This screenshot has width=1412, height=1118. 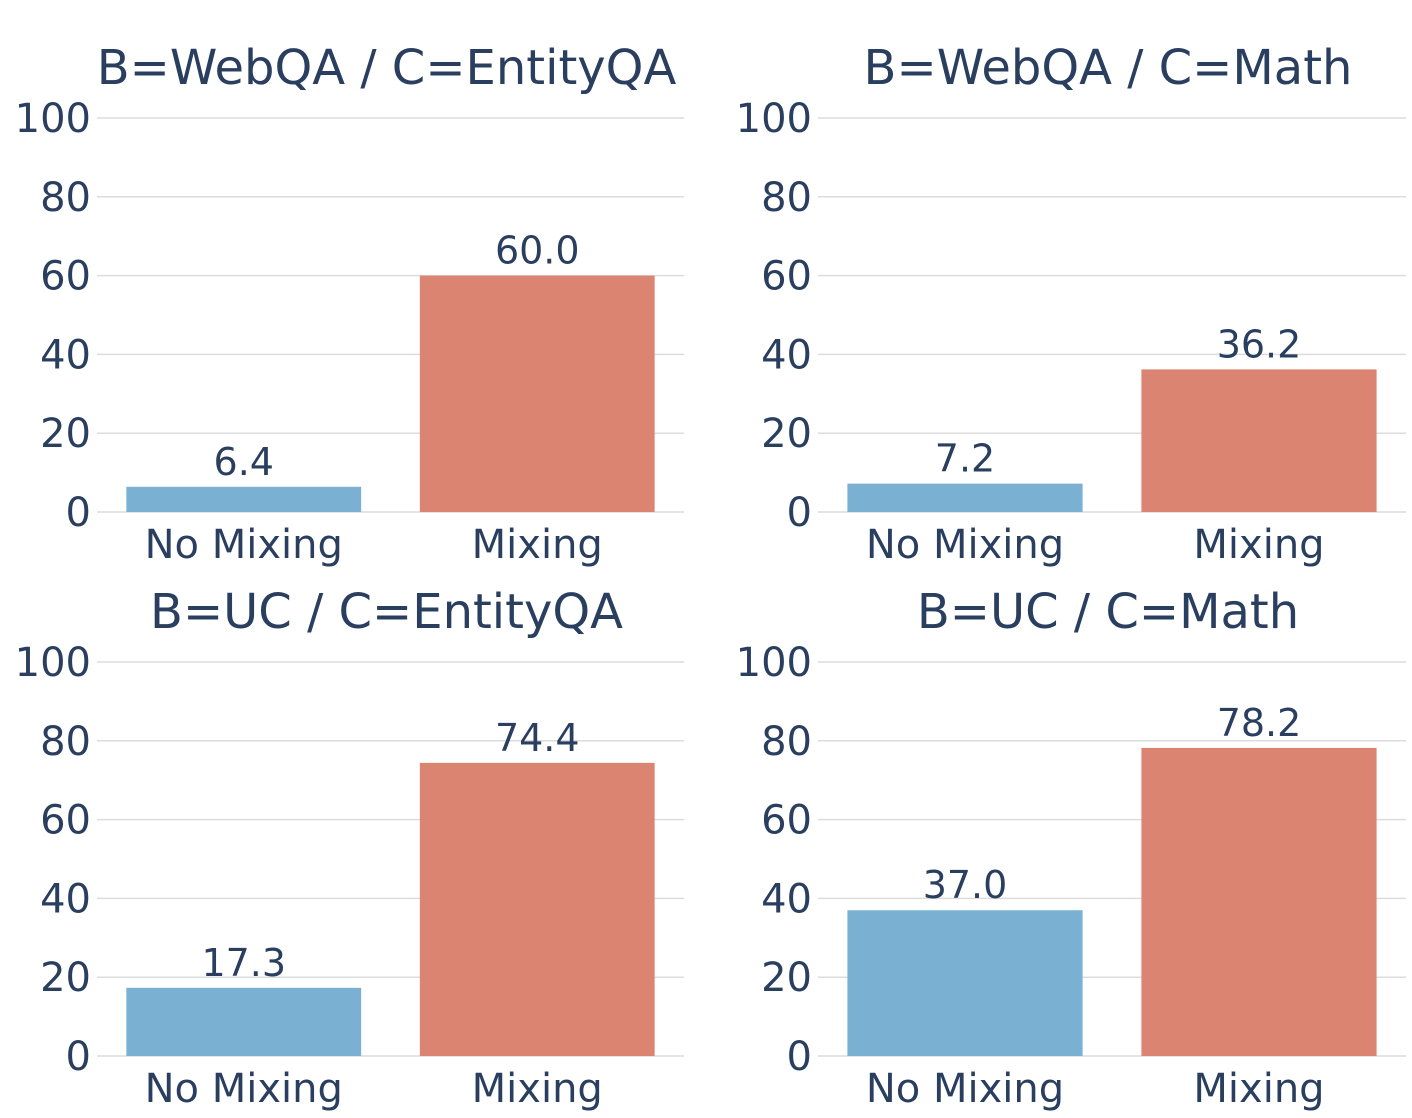 What do you see at coordinates (244, 462) in the screenshot?
I see `data-label: 6.4` at bounding box center [244, 462].